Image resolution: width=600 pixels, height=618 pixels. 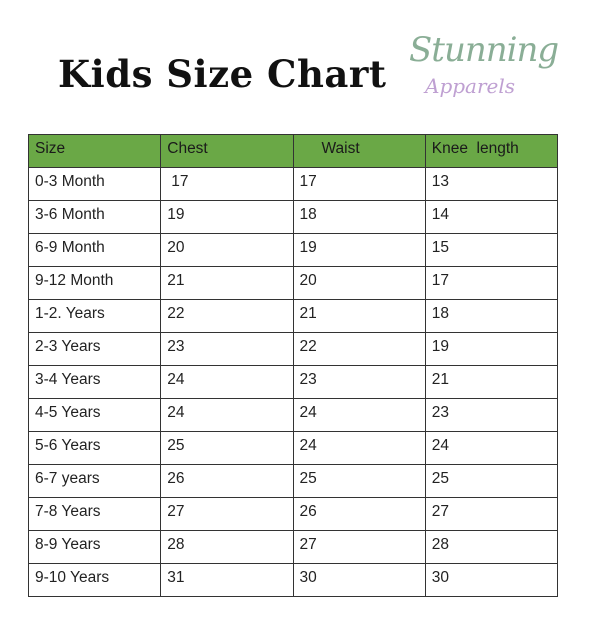 What do you see at coordinates (491, 382) in the screenshot?
I see `cell-knee-length: 21` at bounding box center [491, 382].